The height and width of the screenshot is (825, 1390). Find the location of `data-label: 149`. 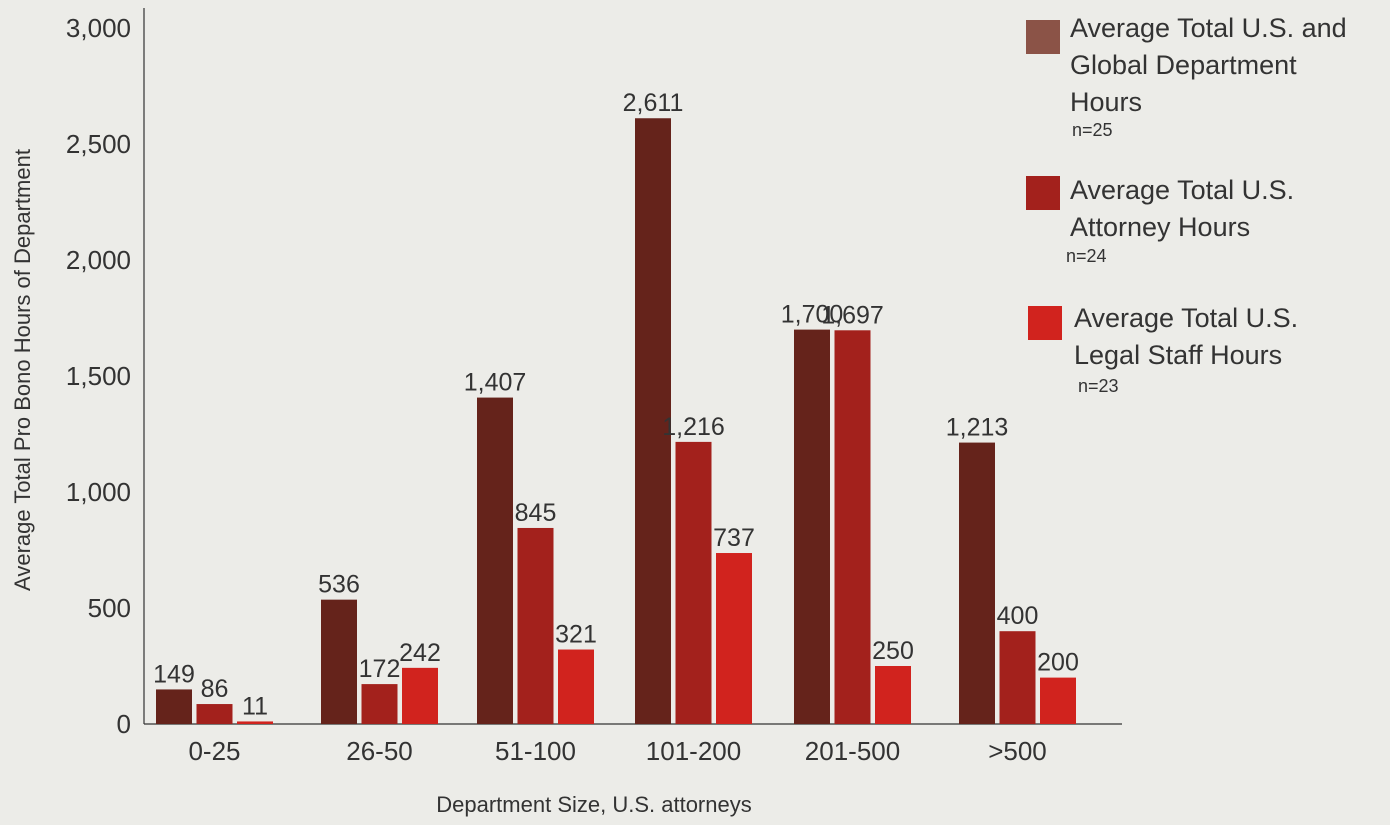

data-label: 149 is located at coordinates (174, 674).